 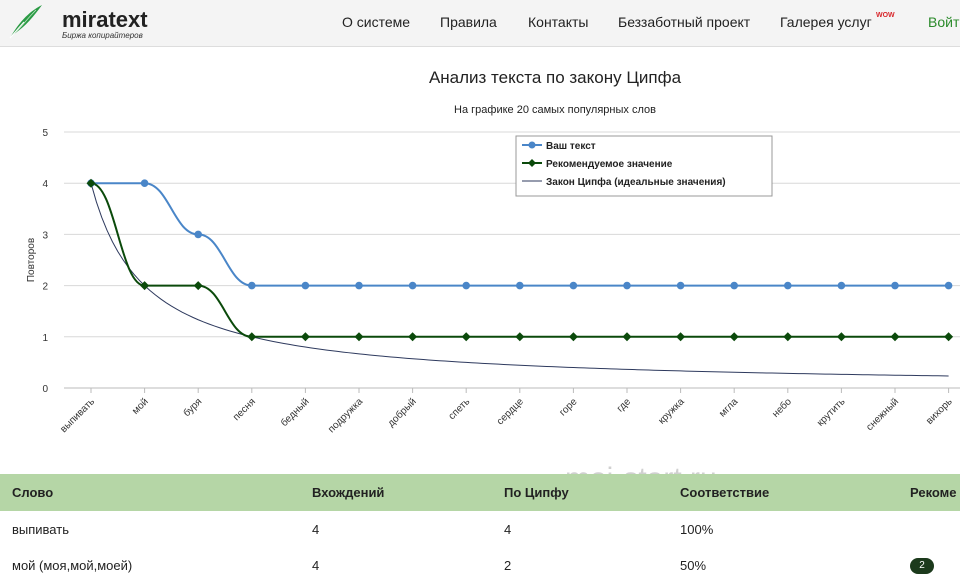 What do you see at coordinates (882, 414) in the screenshot?
I see `x-tick-label: снежный` at bounding box center [882, 414].